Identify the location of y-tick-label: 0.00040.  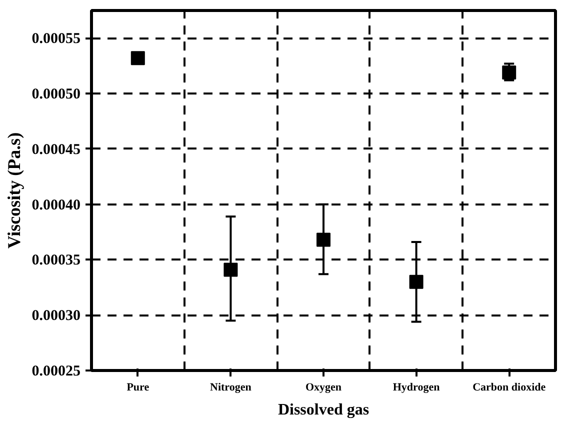
(56, 205).